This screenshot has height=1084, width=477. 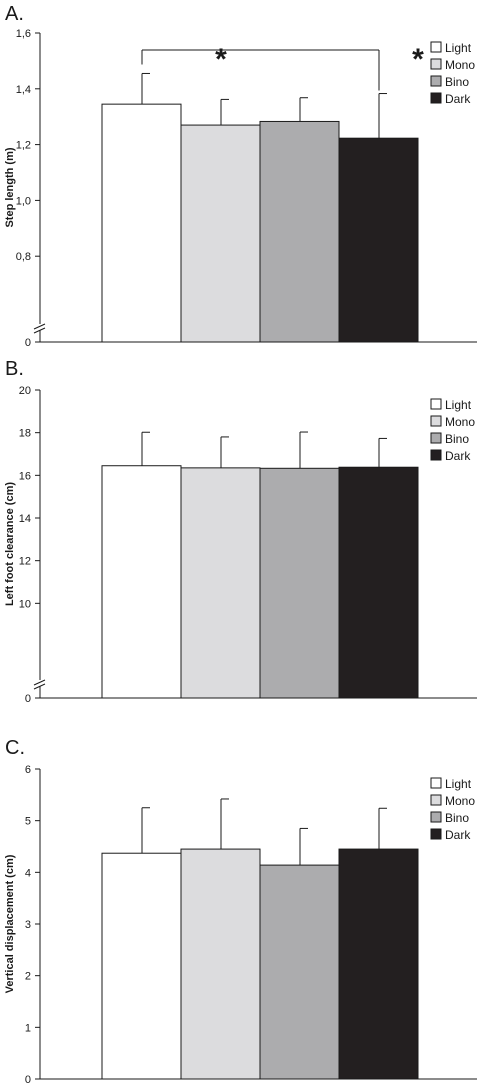 What do you see at coordinates (25, 434) in the screenshot?
I see `y-tick-label: 18` at bounding box center [25, 434].